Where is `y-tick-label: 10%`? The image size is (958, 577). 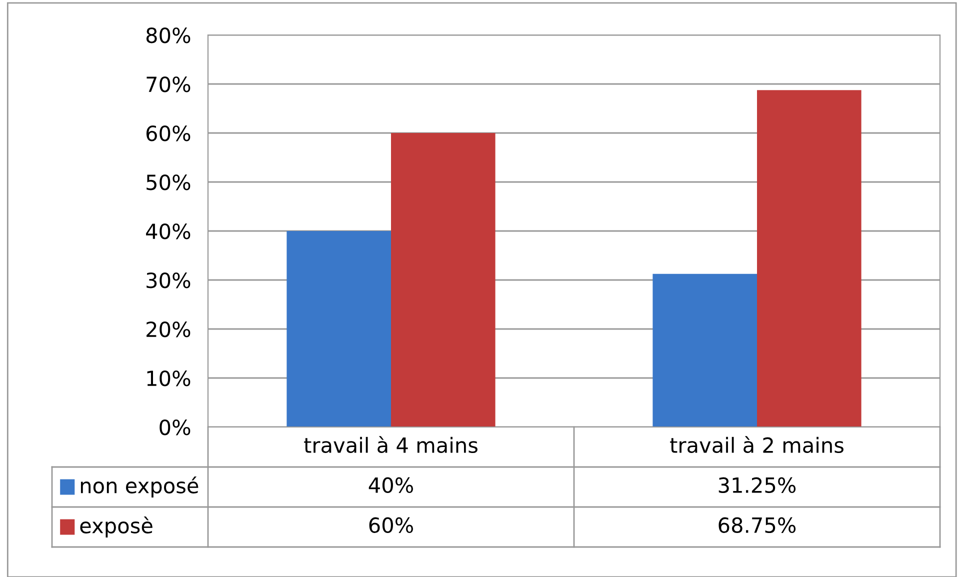 y-tick-label: 10% is located at coordinates (168, 378).